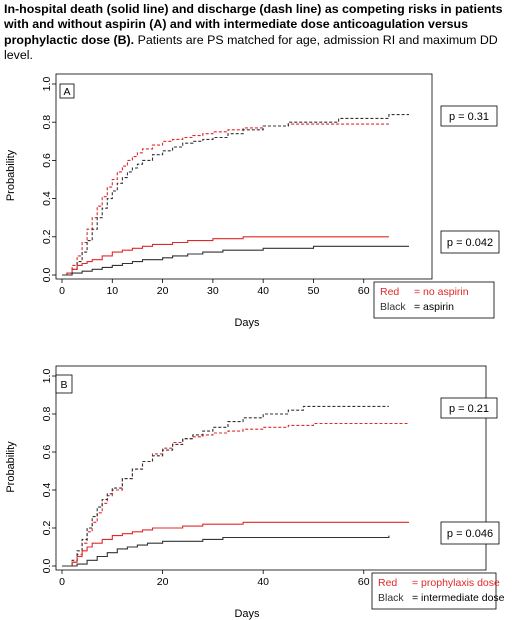 Image resolution: width=520 pixels, height=620 pixels. I want to click on p-value-lower: p = 0.042, so click(470, 243).